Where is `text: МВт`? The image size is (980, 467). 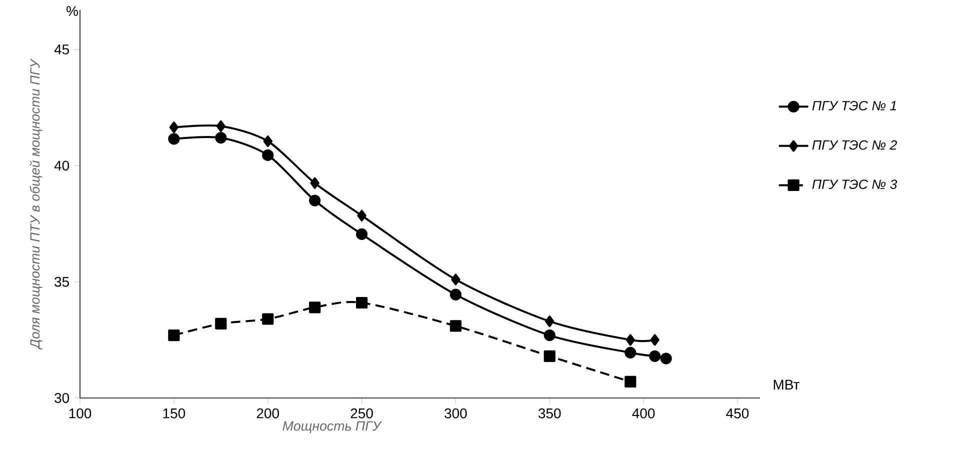 text: МВт is located at coordinates (787, 385).